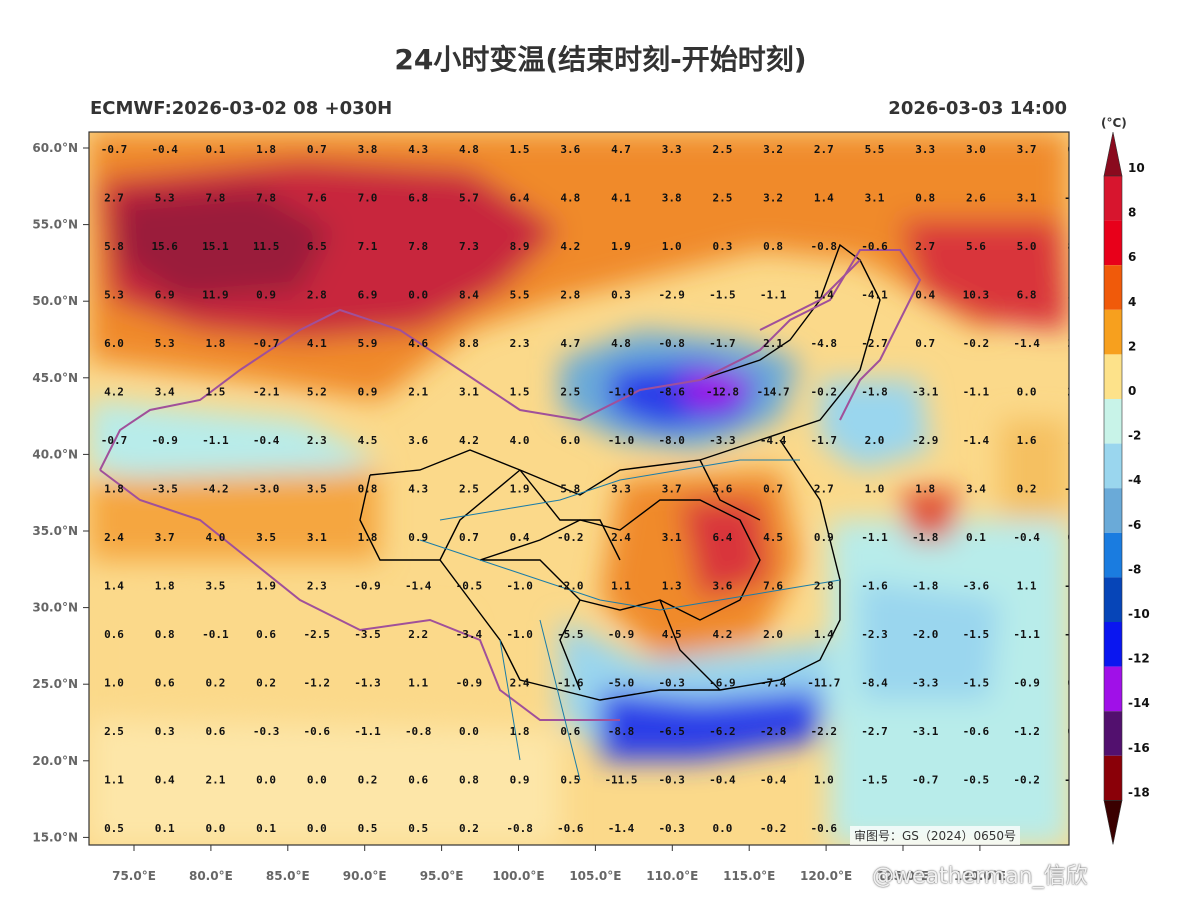 The width and height of the screenshot is (1201, 900). Describe the element at coordinates (1136, 168) in the screenshot. I see `colorbar-level-label: 10` at that location.